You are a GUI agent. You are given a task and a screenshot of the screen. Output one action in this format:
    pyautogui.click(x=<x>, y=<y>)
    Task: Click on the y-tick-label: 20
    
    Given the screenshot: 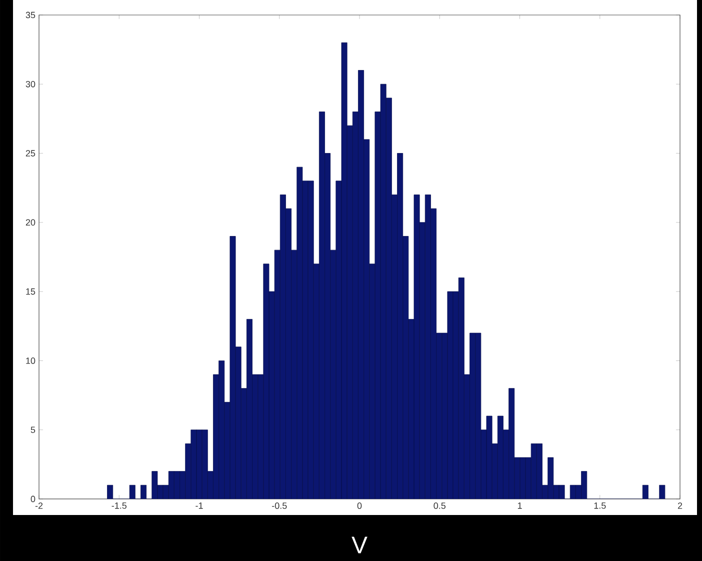 What is the action you would take?
    pyautogui.click(x=31, y=222)
    